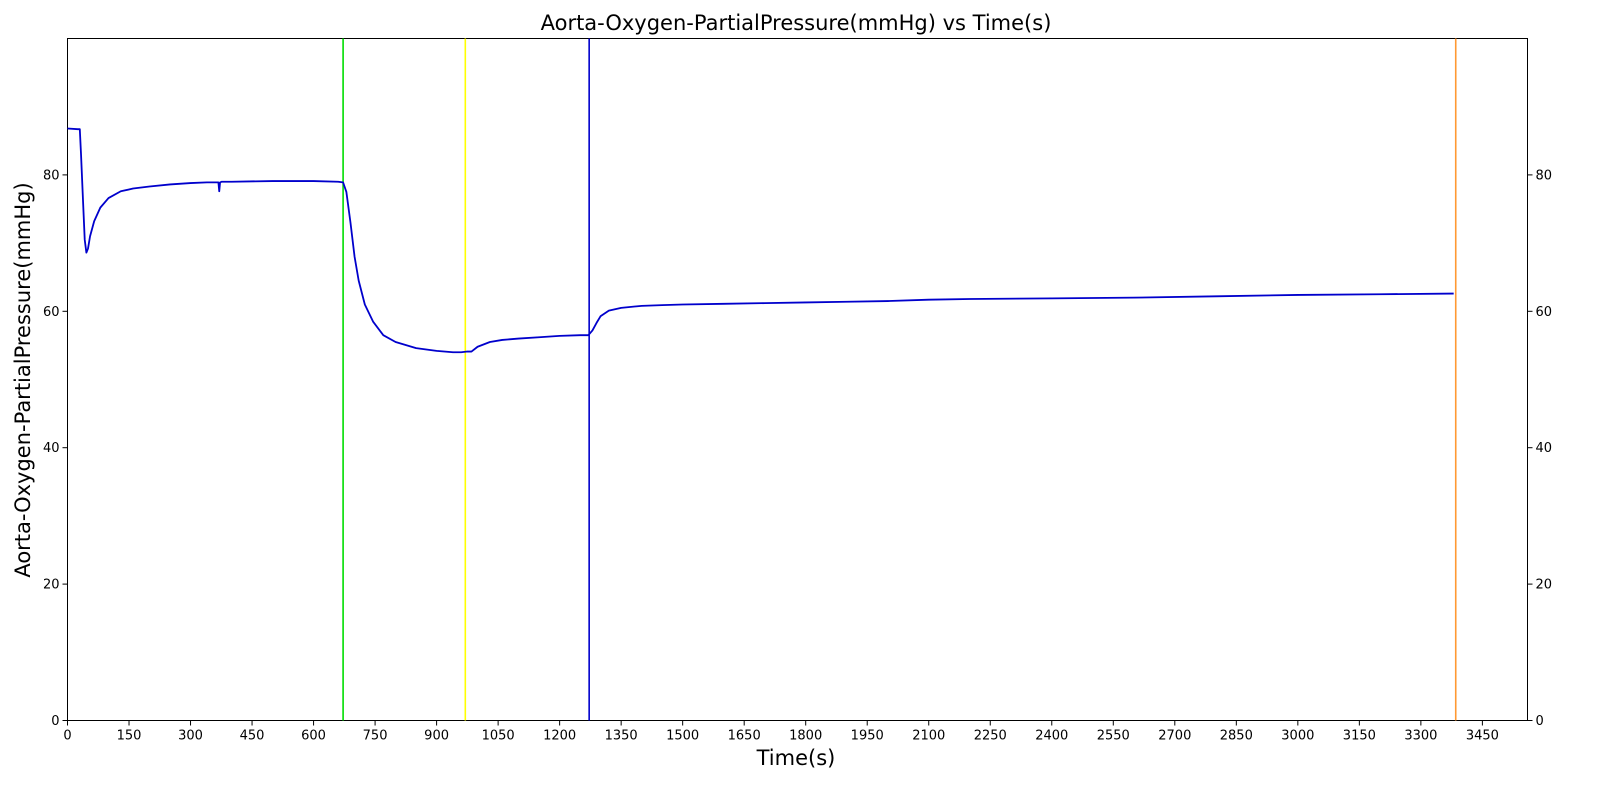 Image resolution: width=1600 pixels, height=800 pixels. What do you see at coordinates (313, 736) in the screenshot?
I see `x-tick-label: 600` at bounding box center [313, 736].